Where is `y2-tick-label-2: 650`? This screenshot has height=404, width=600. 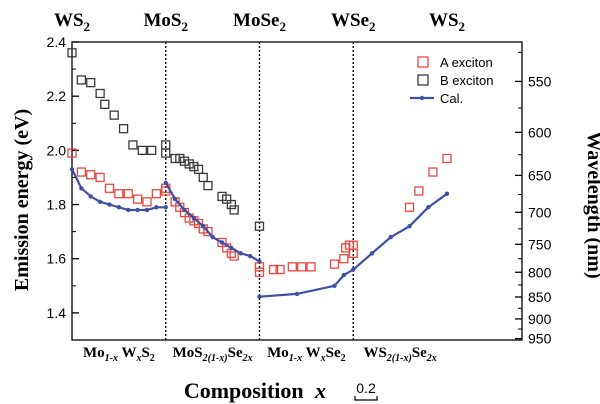
y2-tick-label-2: 650 is located at coordinates (540, 175).